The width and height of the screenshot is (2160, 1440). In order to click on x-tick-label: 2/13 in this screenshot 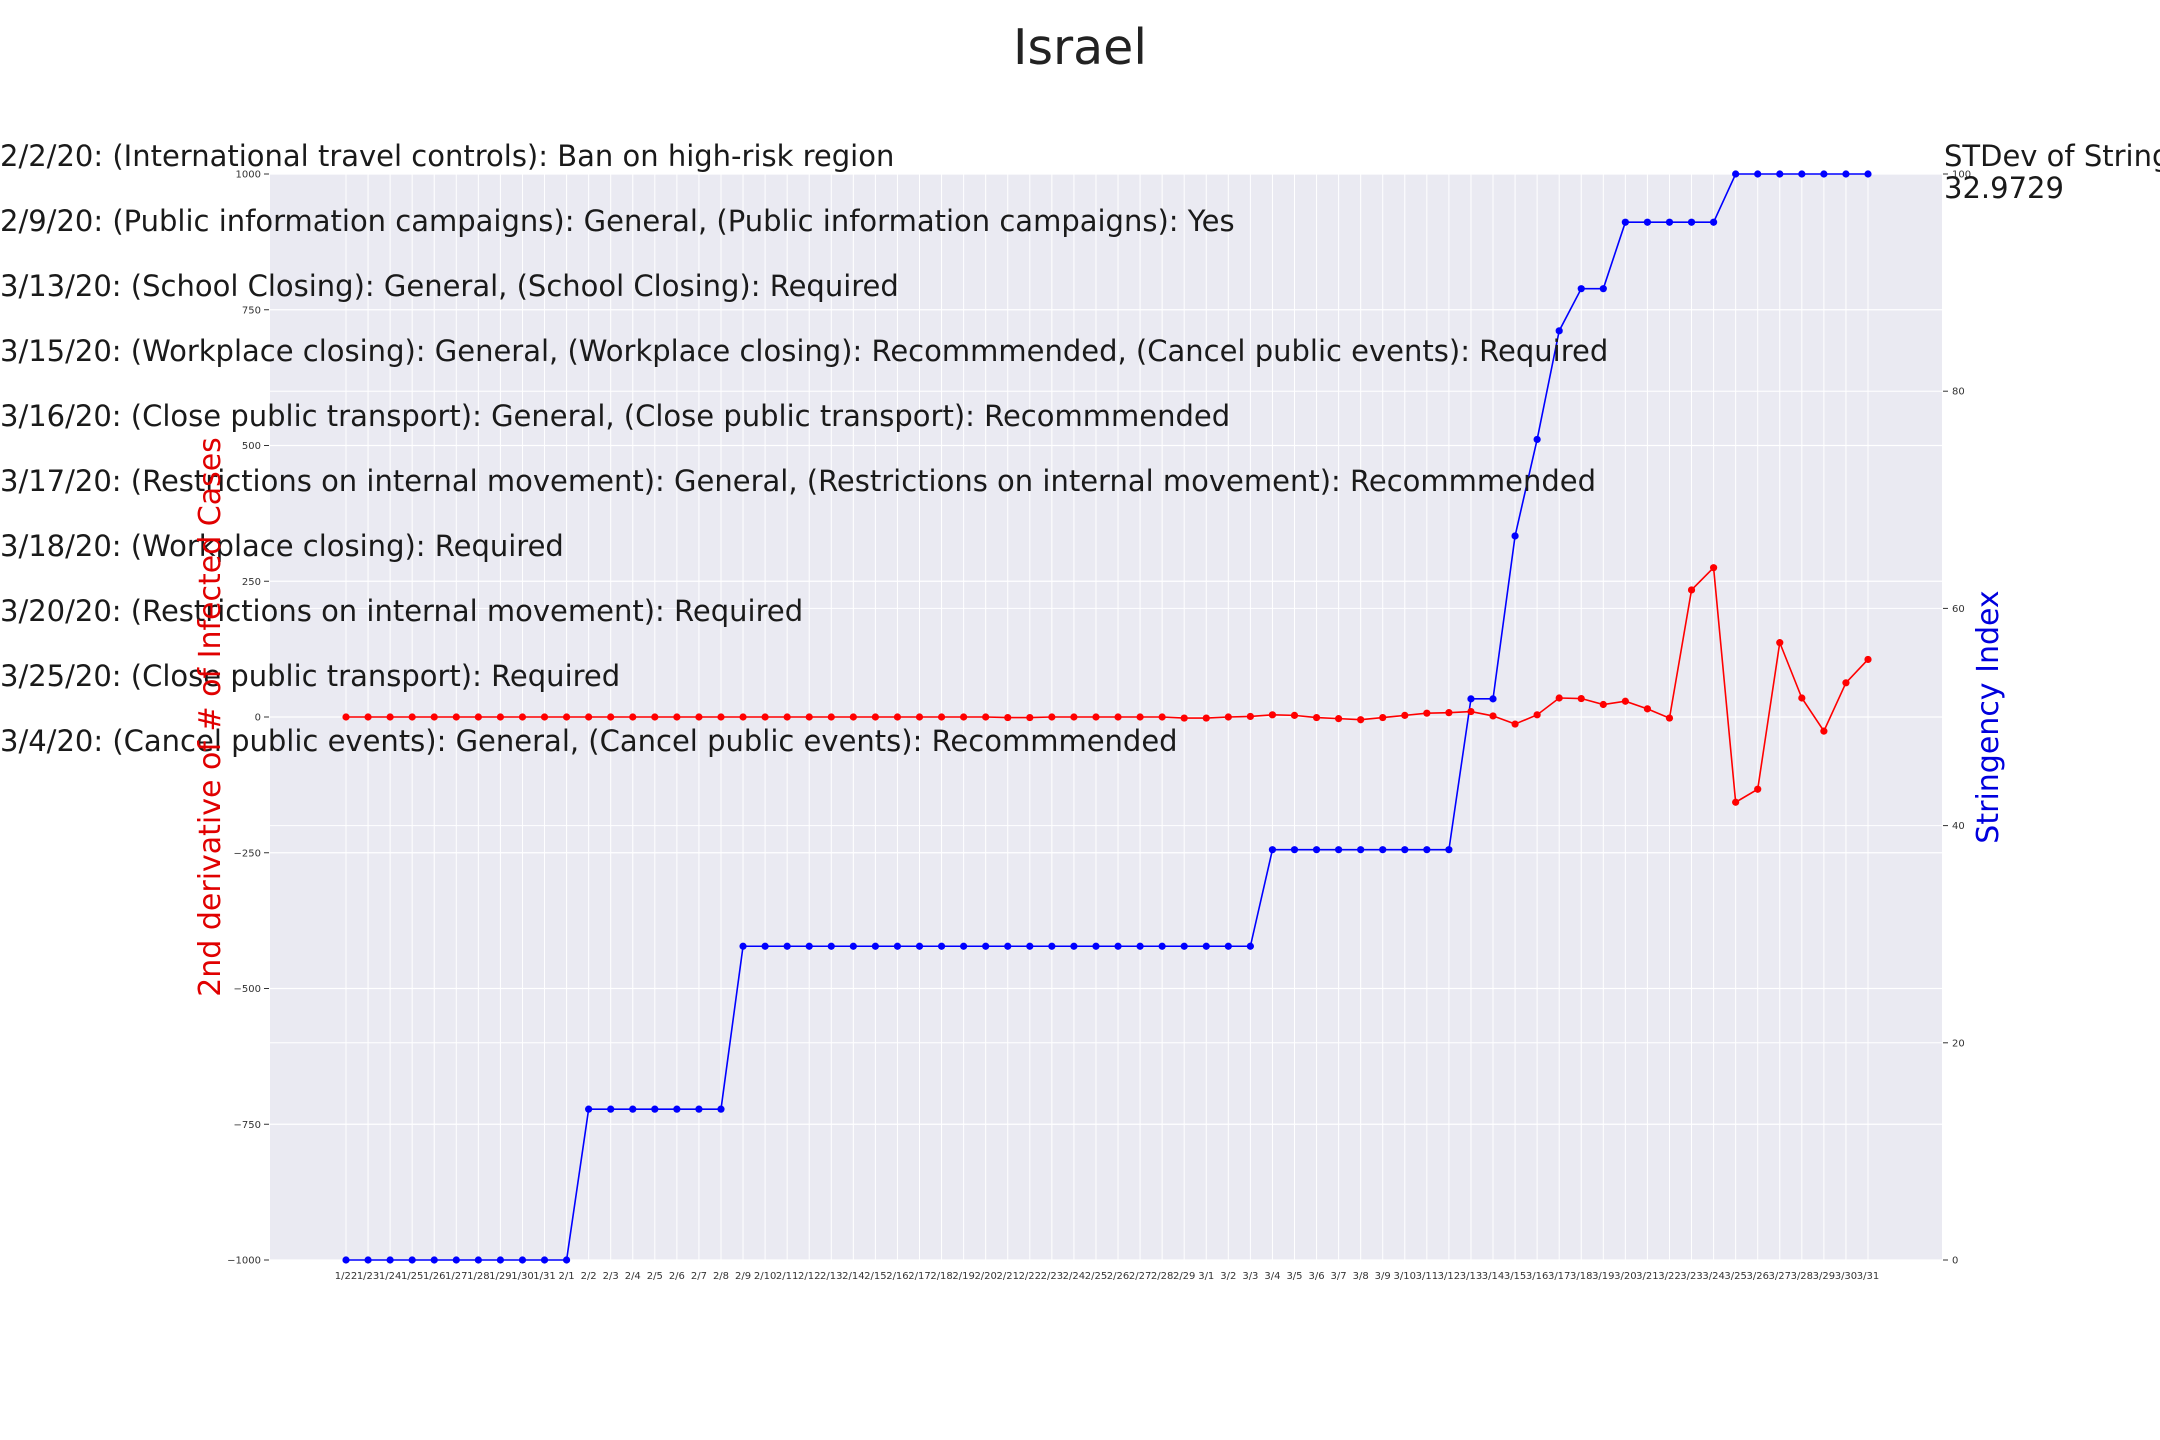, I will do `click(831, 1276)`.